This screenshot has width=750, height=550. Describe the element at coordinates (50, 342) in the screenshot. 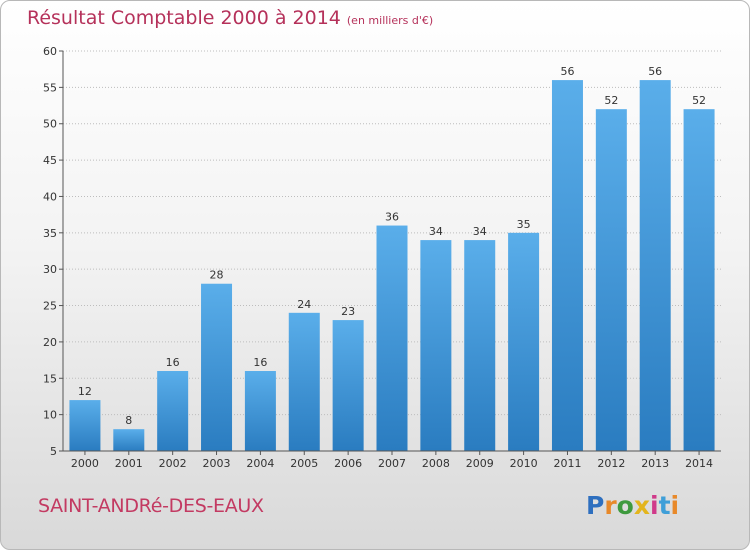

I see `y-tick-label: 20` at that location.